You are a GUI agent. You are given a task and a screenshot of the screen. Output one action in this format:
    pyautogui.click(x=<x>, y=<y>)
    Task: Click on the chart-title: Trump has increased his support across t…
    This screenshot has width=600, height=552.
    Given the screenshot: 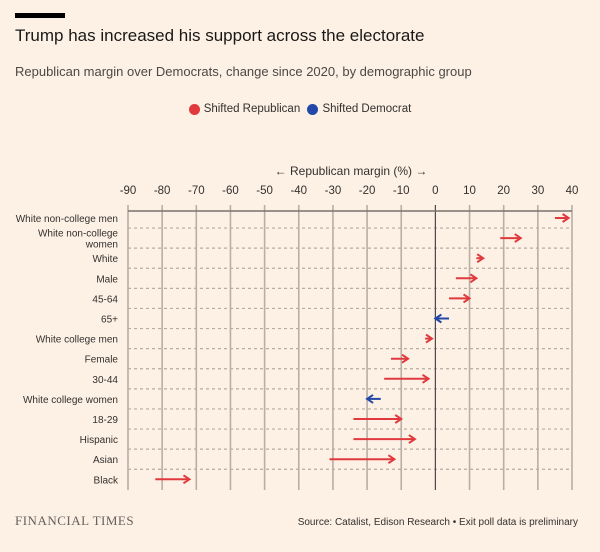 What is the action you would take?
    pyautogui.click(x=220, y=35)
    